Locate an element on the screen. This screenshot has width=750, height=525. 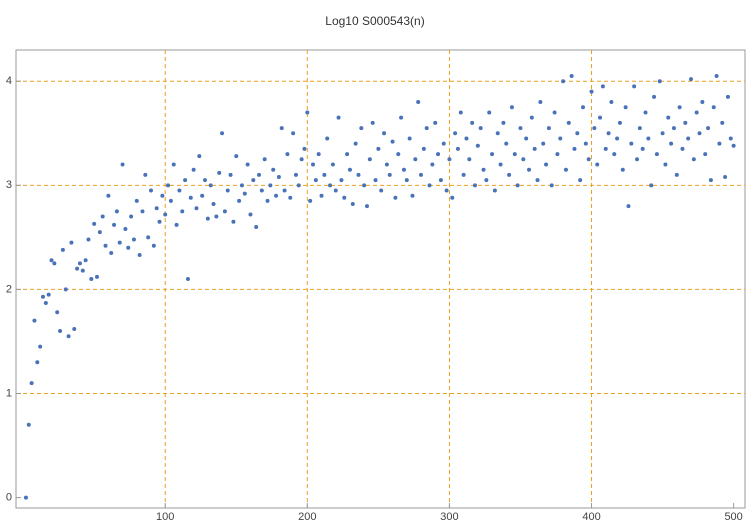
y-tick-label: 4 is located at coordinates (9, 81).